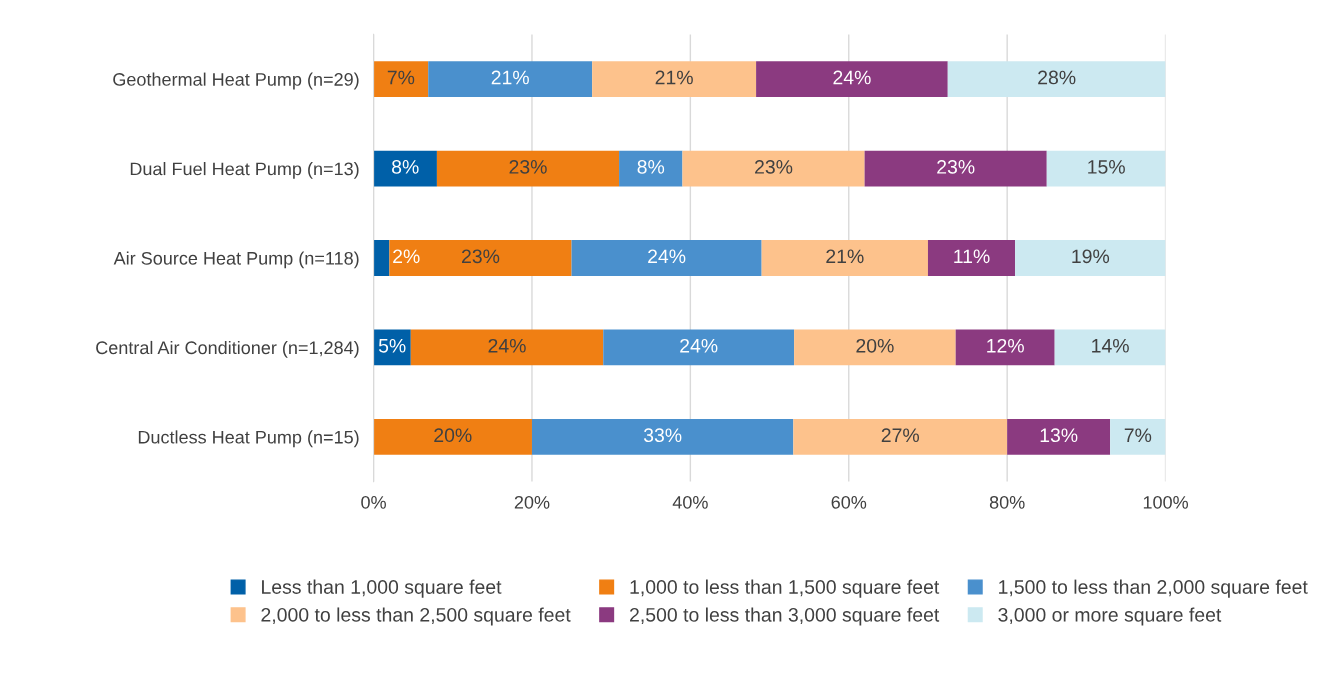 The width and height of the screenshot is (1320, 688). What do you see at coordinates (532, 502) in the screenshot?
I see `x-tick-label: 20%` at bounding box center [532, 502].